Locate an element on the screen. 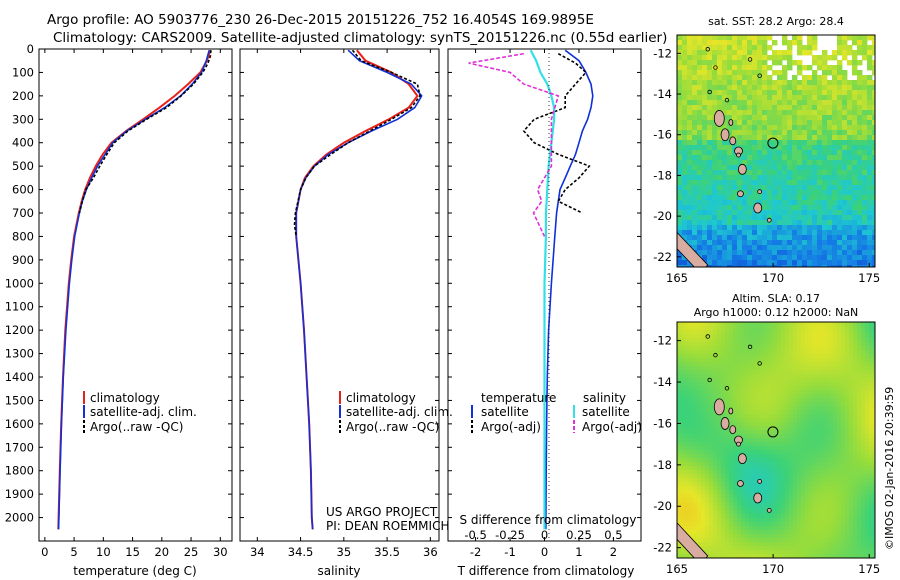 The height and width of the screenshot is (580, 900). x-tick-label: 36 is located at coordinates (430, 552).